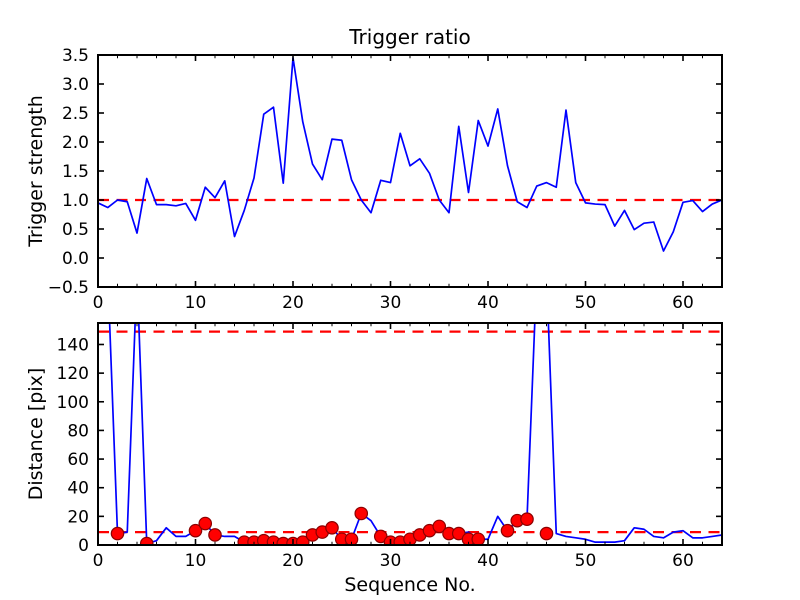 The image size is (800, 600). I want to click on y-tick-label: 40, so click(78, 489).